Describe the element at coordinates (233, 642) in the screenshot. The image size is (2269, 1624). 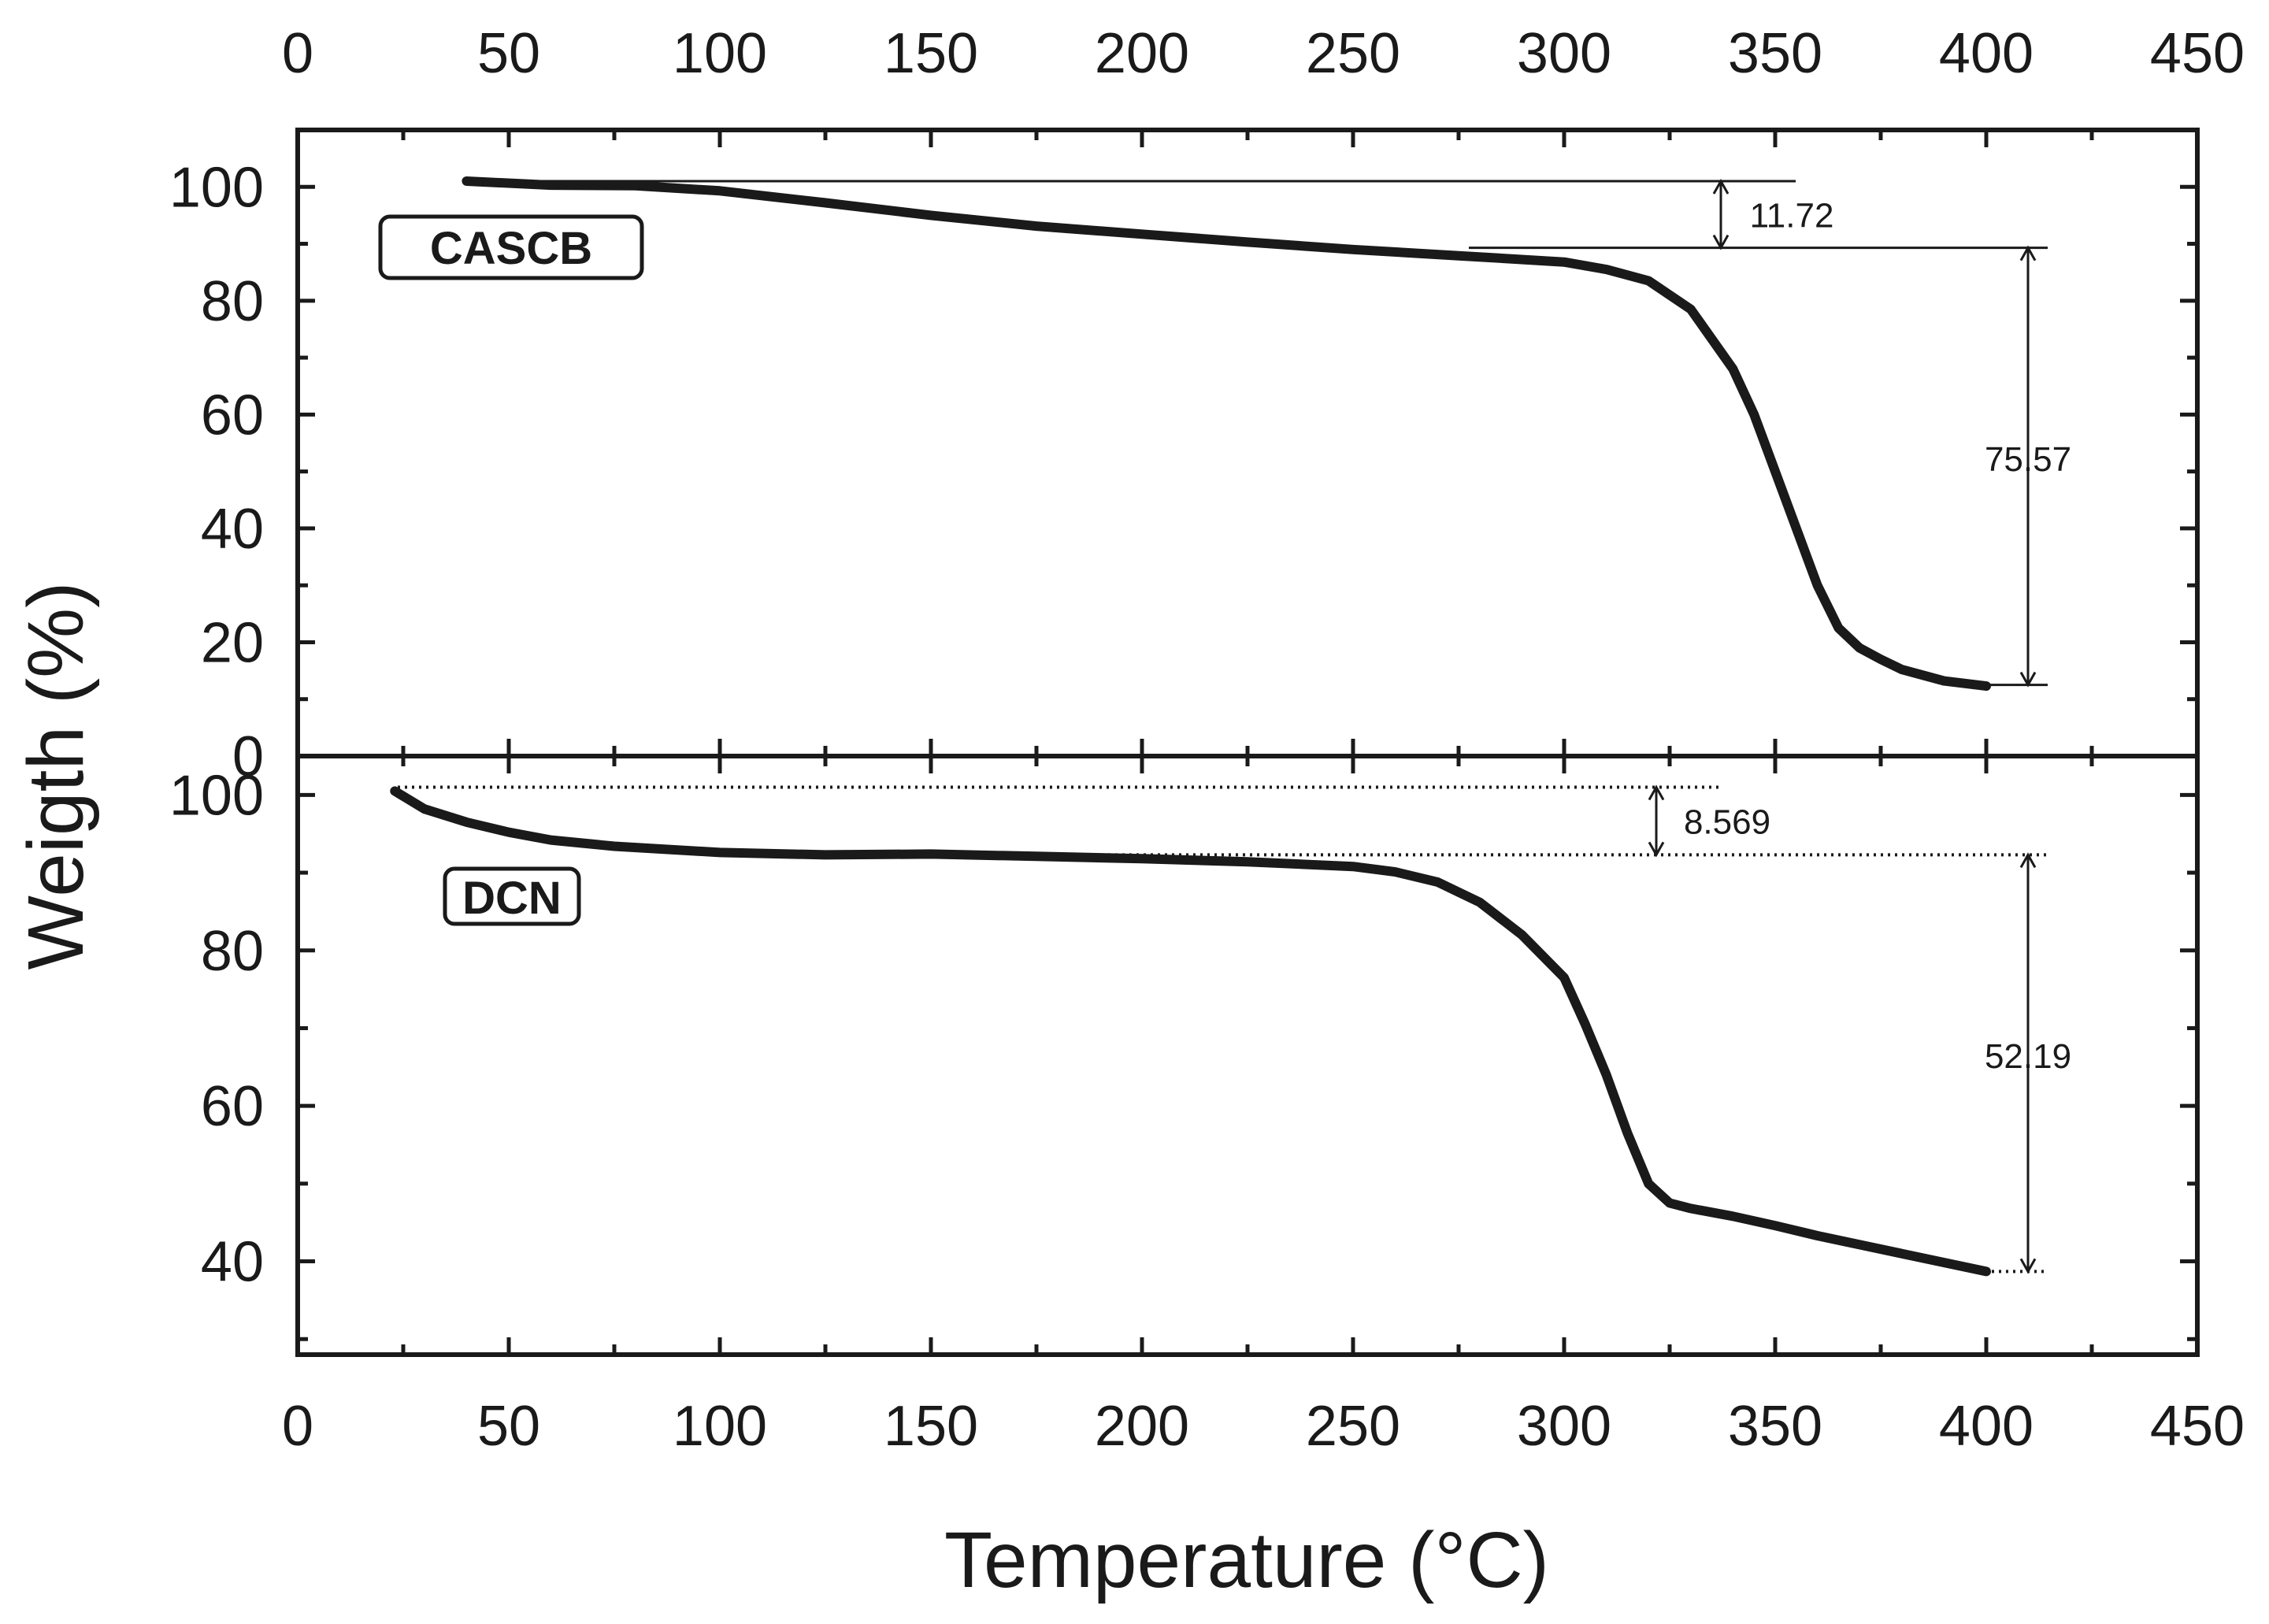
I see `y-tick-label: 20` at that location.